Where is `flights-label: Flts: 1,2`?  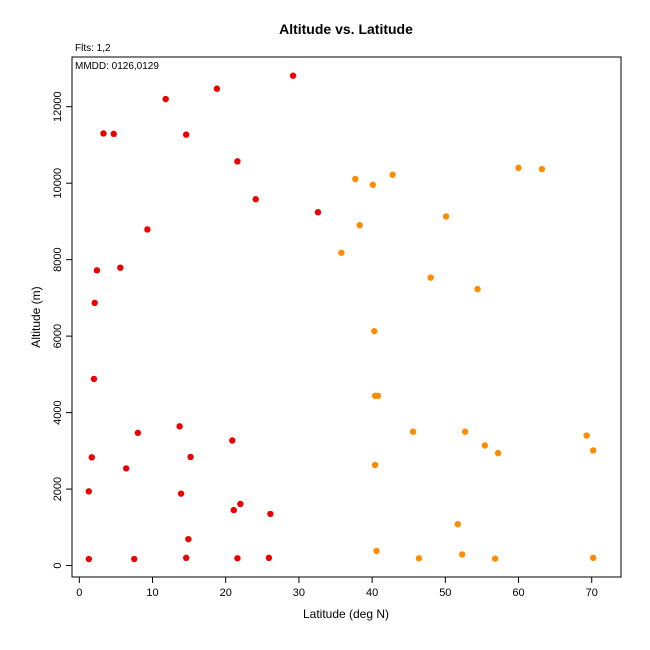 flights-label: Flts: 1,2 is located at coordinates (93, 48).